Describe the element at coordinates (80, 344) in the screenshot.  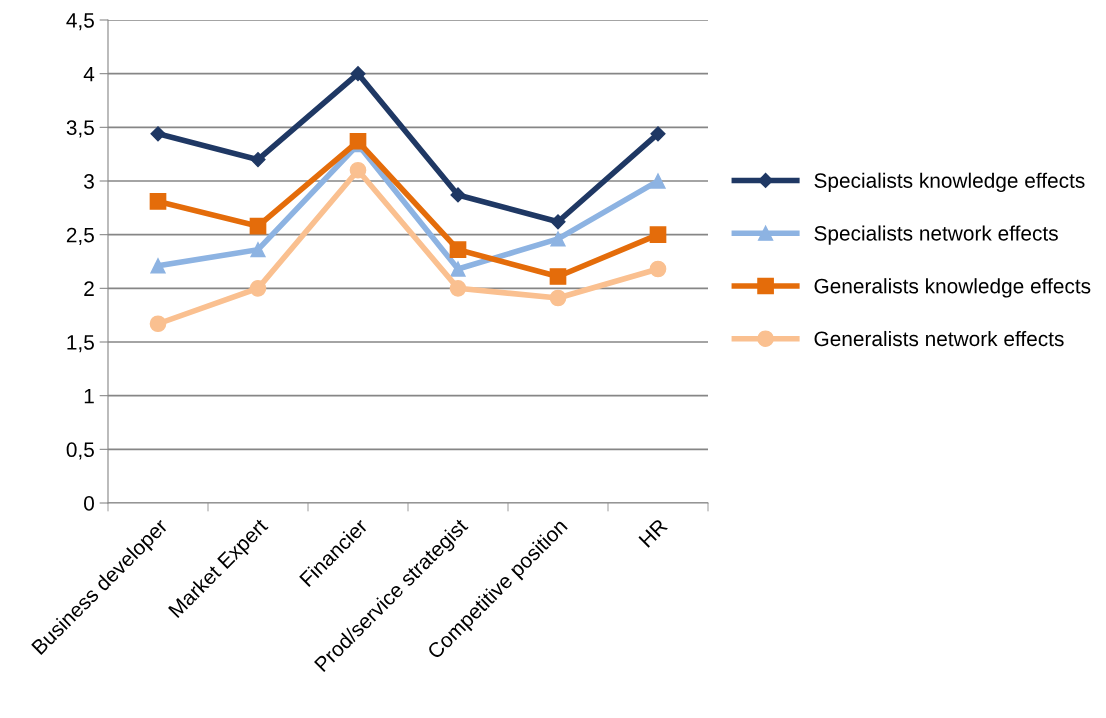
I see `y-tick-label: 1,5` at that location.